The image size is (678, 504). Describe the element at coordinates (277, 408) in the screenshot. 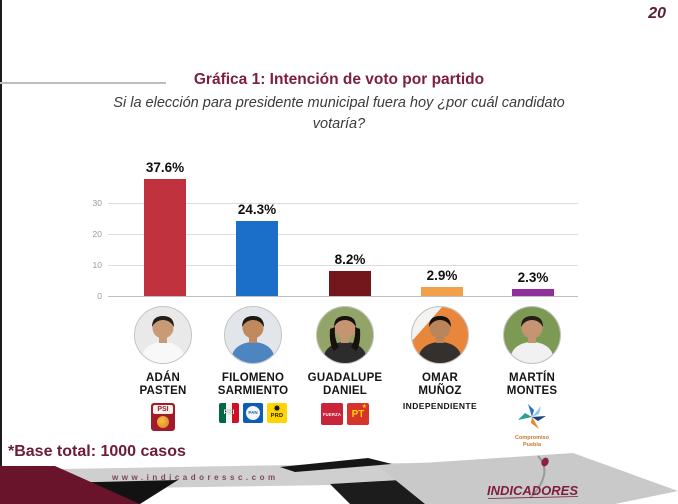

I see `prd-sun-icon: ✸` at that location.